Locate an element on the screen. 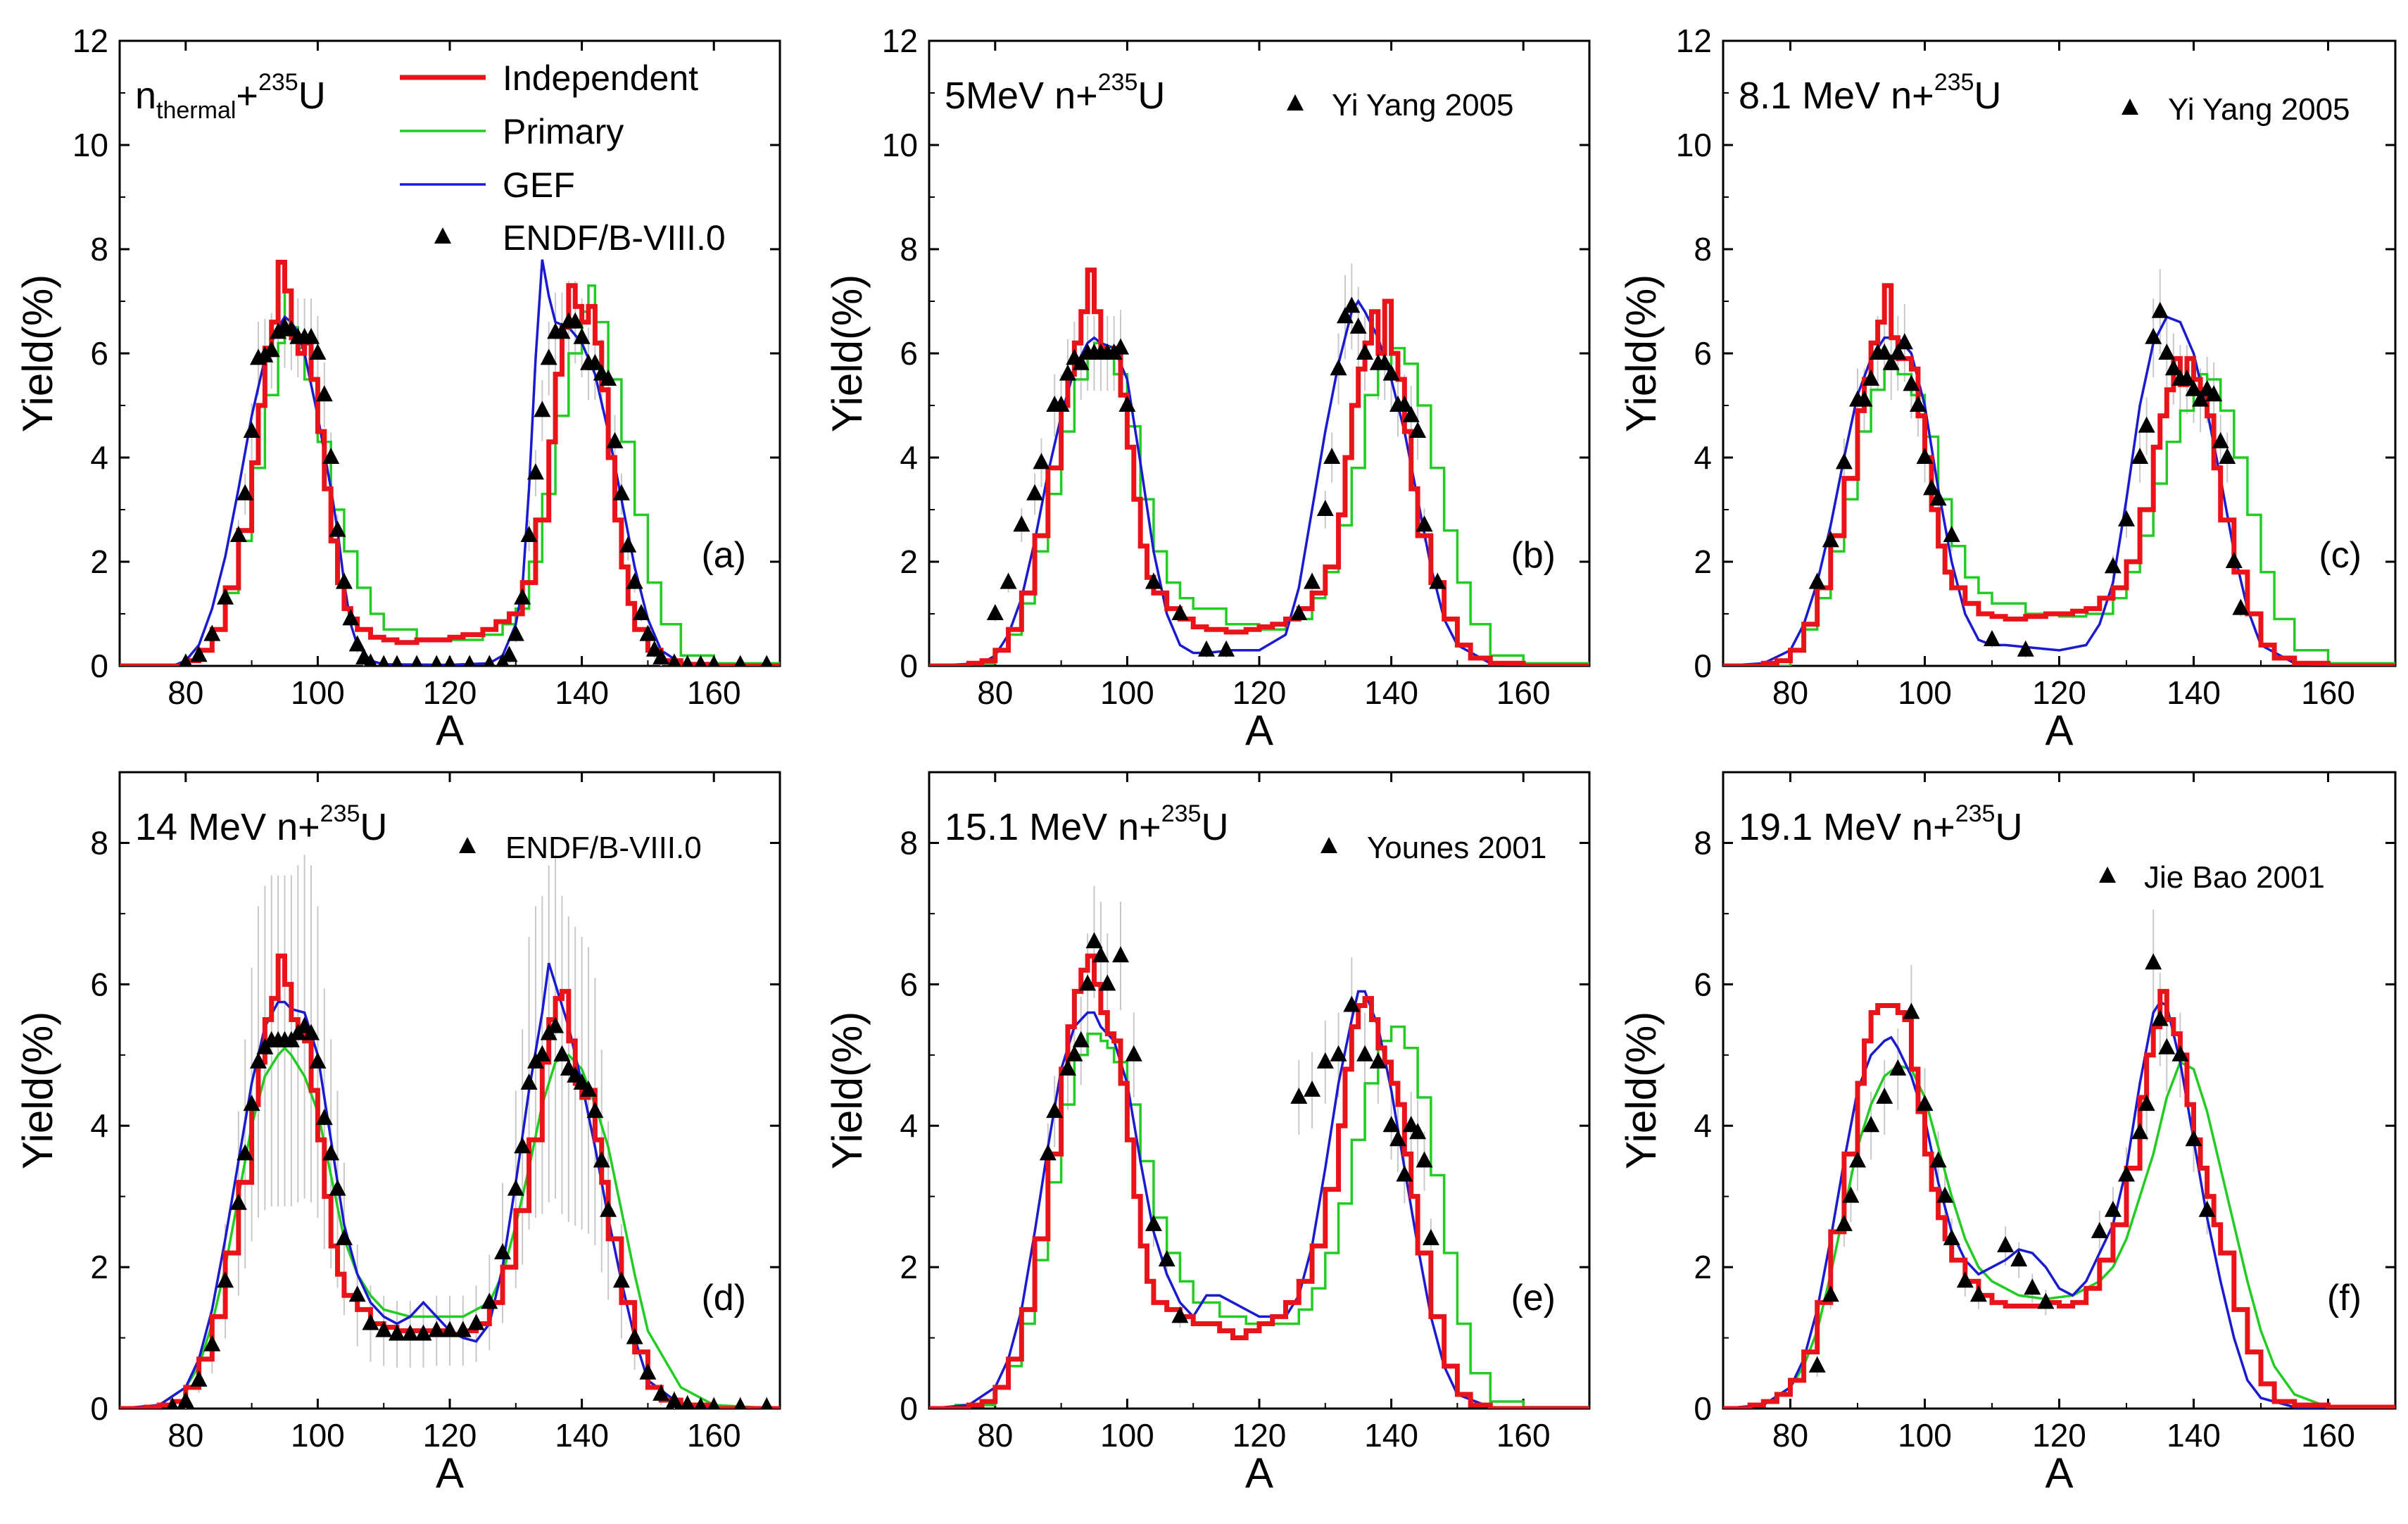 Image resolution: width=2408 pixels, height=1524 pixels. legend-label-gef: GEF is located at coordinates (539, 185).